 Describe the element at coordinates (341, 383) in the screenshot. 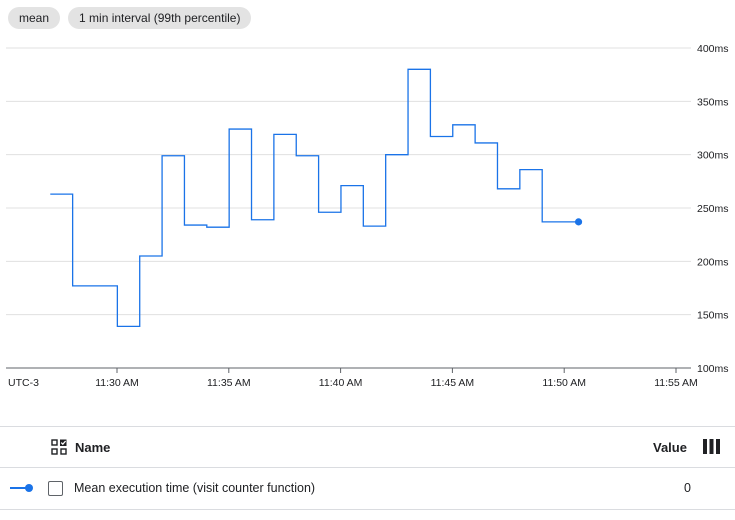

I see `x-tick-label: 11:40 AM` at that location.